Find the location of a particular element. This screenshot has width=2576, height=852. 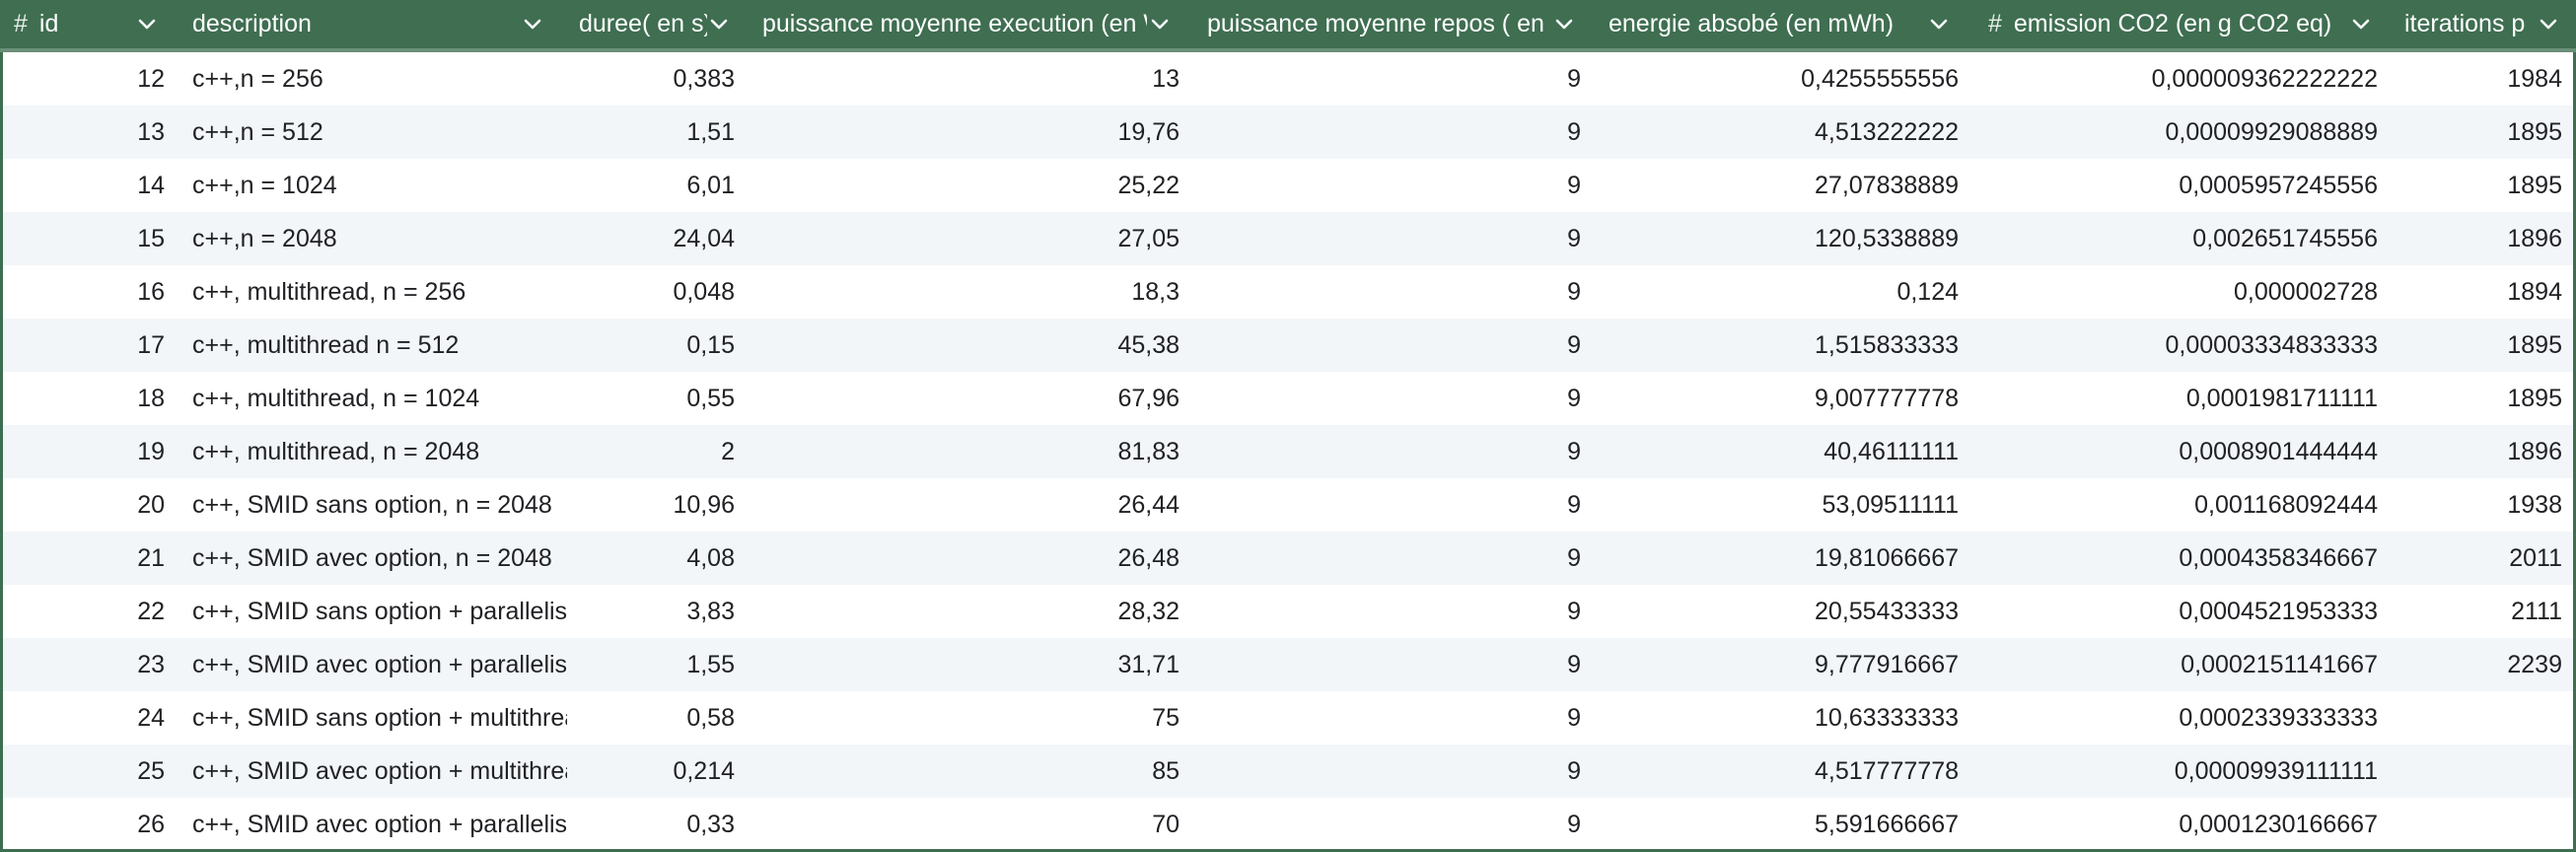

cell-description: c++, SMID sans option + parallelism is located at coordinates (380, 611).